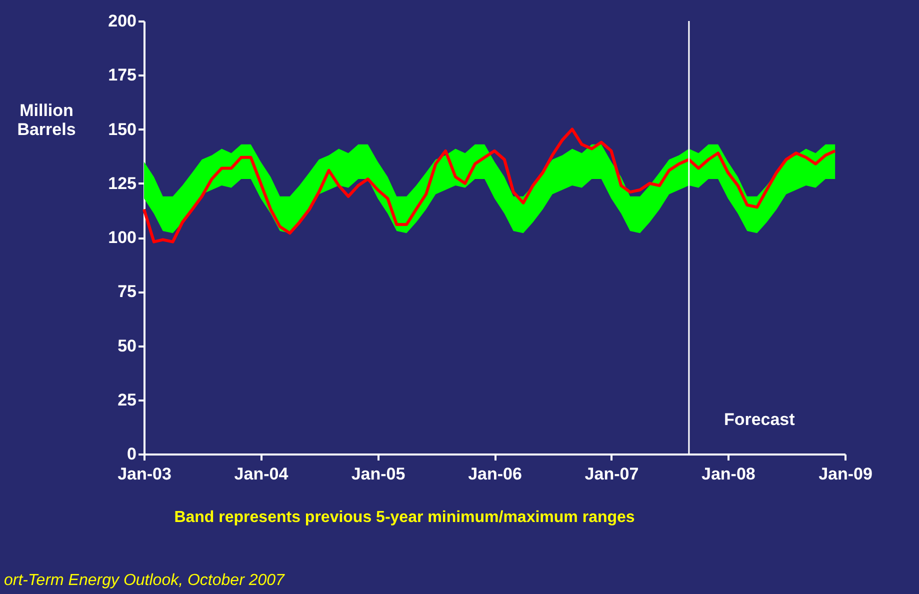 Image resolution: width=919 pixels, height=594 pixels. Describe the element at coordinates (845, 474) in the screenshot. I see `x-tick-label: Jan-09` at that location.